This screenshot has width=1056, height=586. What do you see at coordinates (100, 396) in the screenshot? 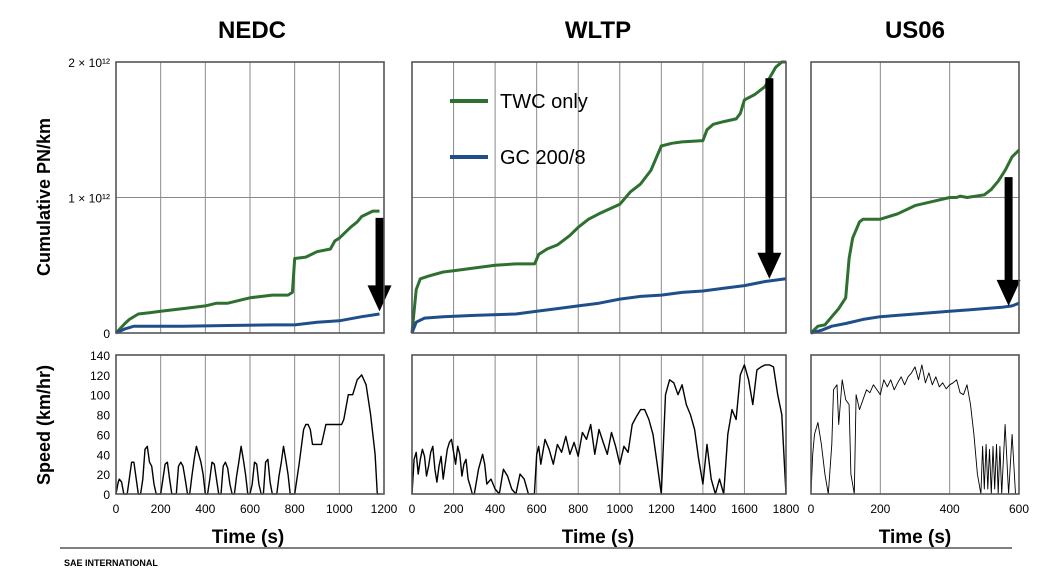
I see `y-tick-label-bottom: 100` at bounding box center [100, 396].